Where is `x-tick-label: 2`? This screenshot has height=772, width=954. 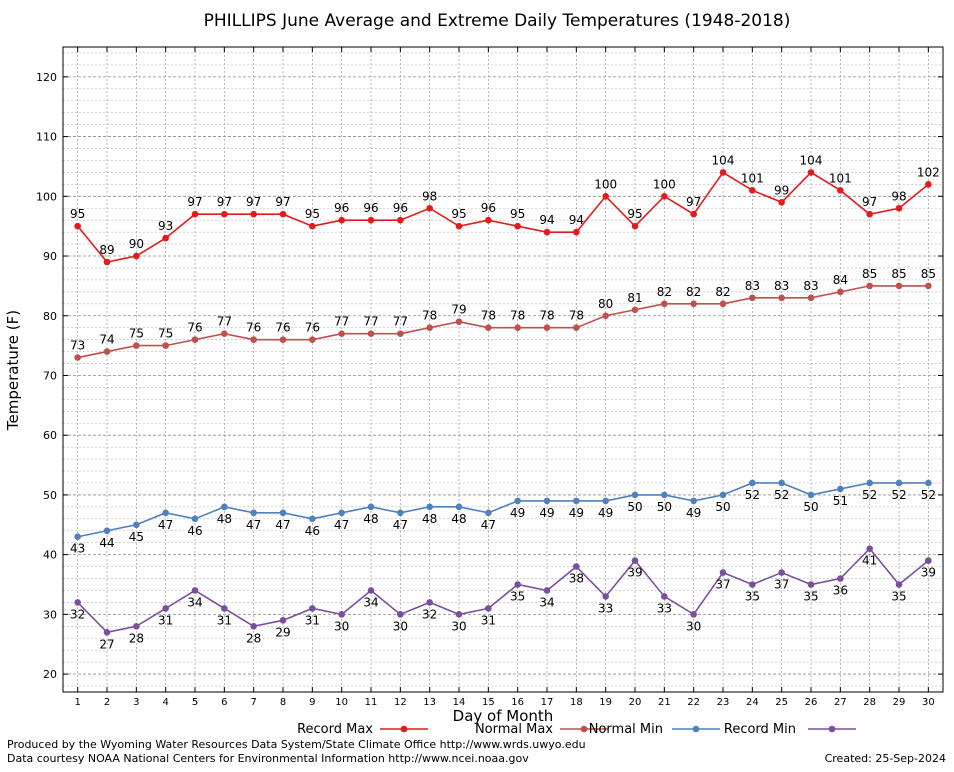
x-tick-label: 2 is located at coordinates (107, 702).